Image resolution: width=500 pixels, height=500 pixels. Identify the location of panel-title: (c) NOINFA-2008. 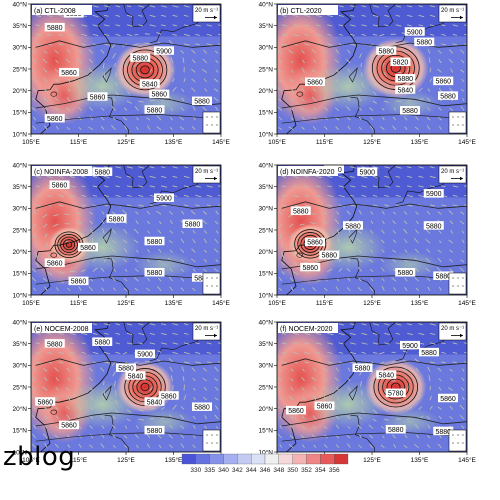
(61, 172).